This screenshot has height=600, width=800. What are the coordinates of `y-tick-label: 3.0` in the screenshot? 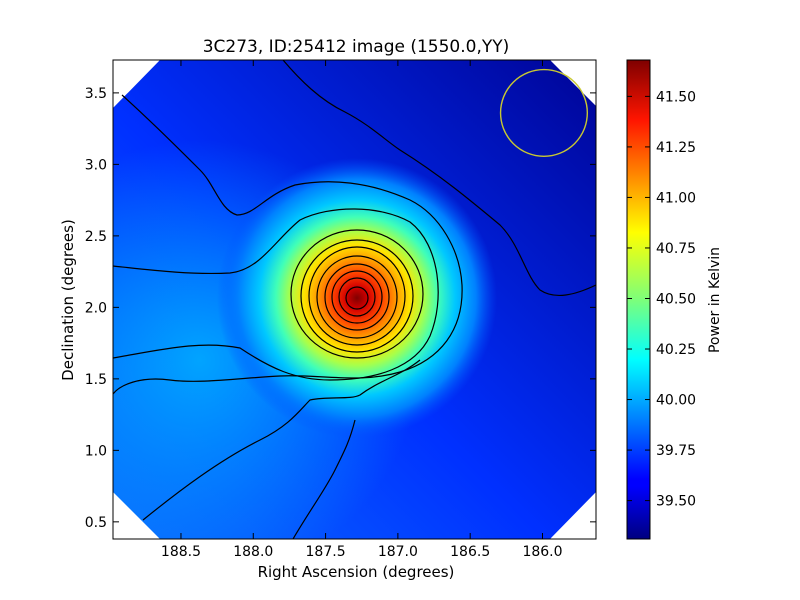 It's located at (96, 165).